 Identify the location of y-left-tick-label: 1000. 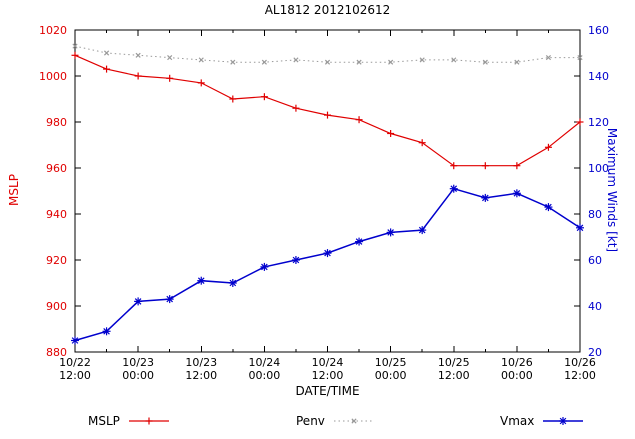
(53, 76).